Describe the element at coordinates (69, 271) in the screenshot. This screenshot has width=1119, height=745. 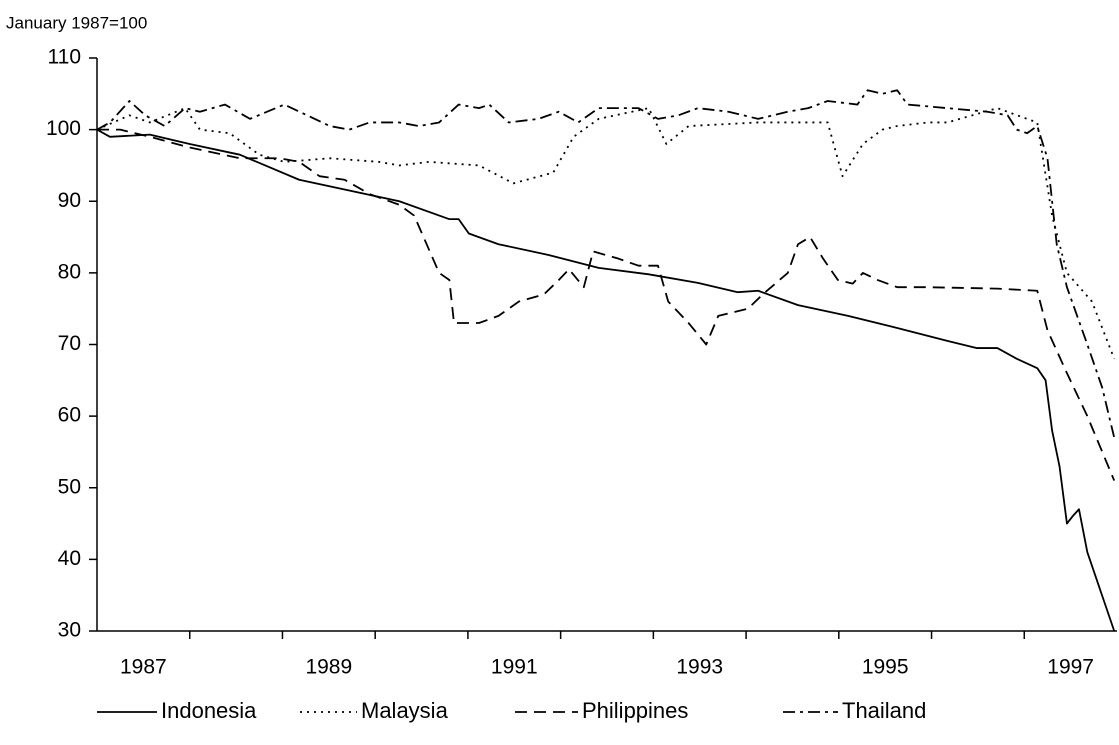
I see `y-tick-label: 80` at that location.